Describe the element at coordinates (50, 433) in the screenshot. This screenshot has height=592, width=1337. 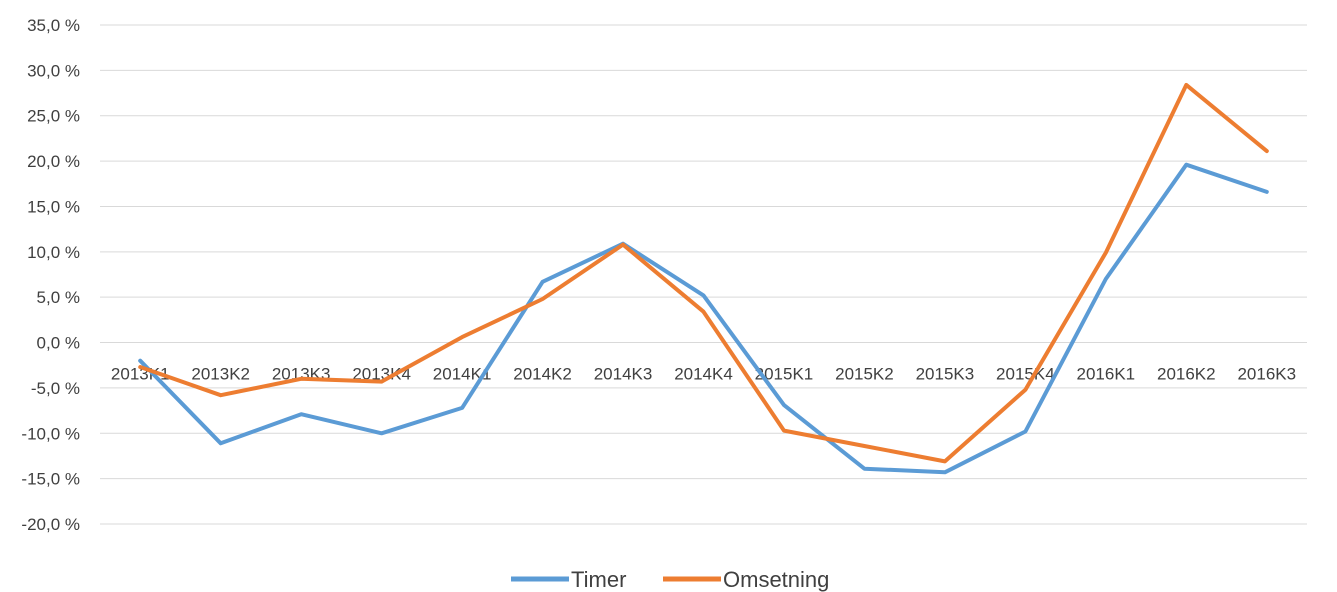
I see `y-tick-label: -10,0 %` at that location.